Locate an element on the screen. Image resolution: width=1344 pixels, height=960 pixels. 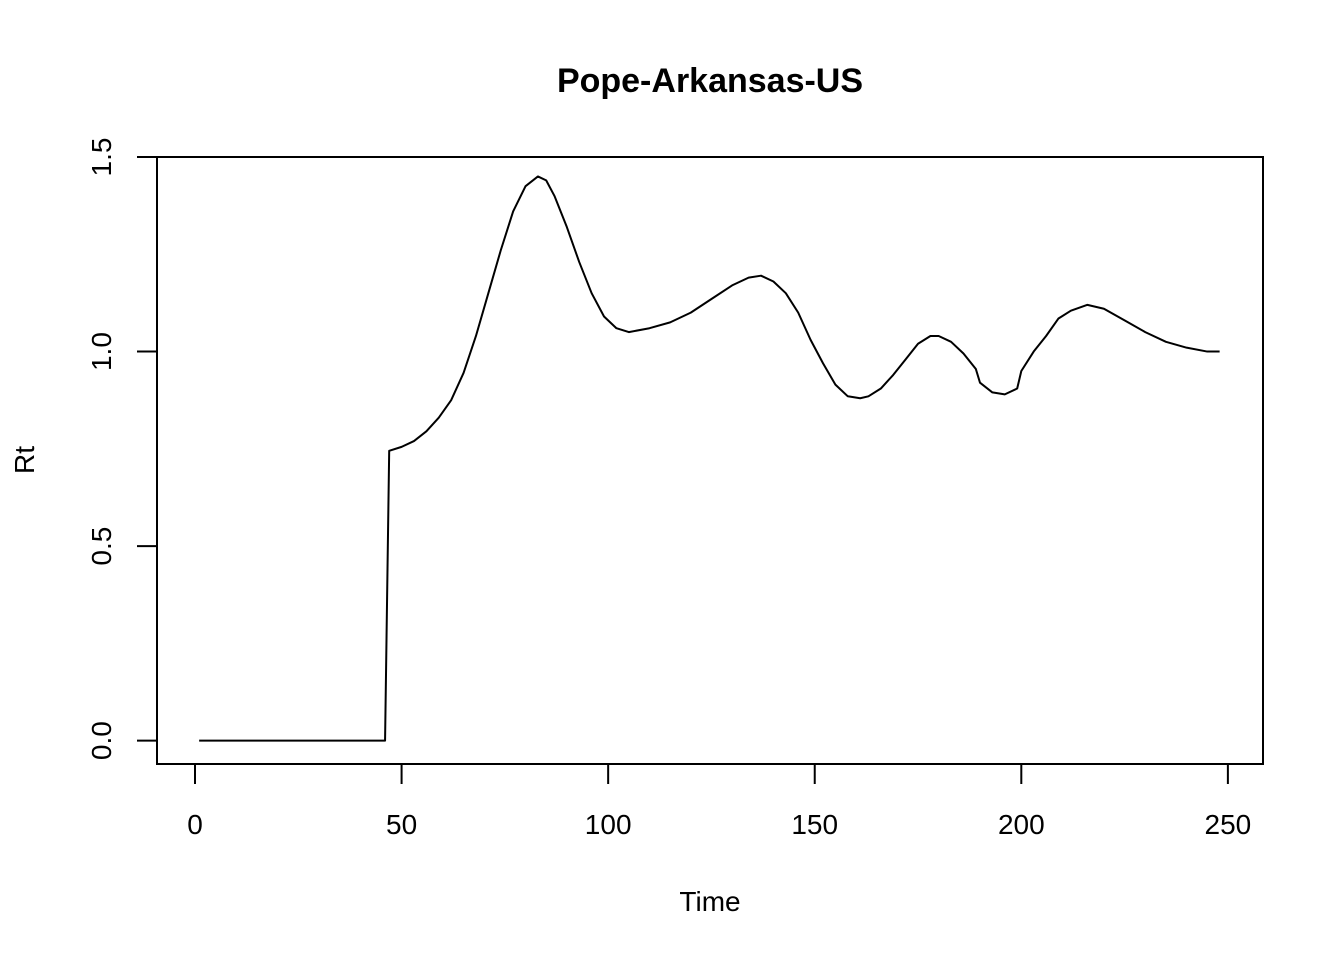
x-tick-label: 0 is located at coordinates (195, 824).